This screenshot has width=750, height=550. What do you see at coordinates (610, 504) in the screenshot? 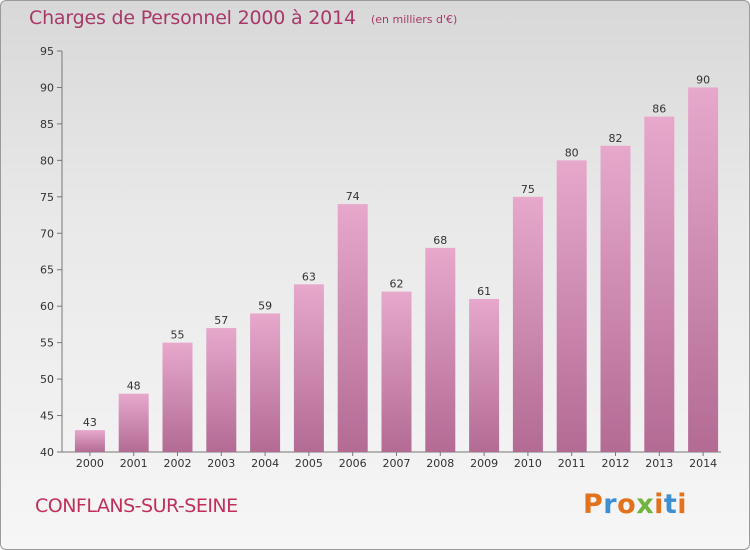
I see `logo-letter: r` at bounding box center [610, 504].